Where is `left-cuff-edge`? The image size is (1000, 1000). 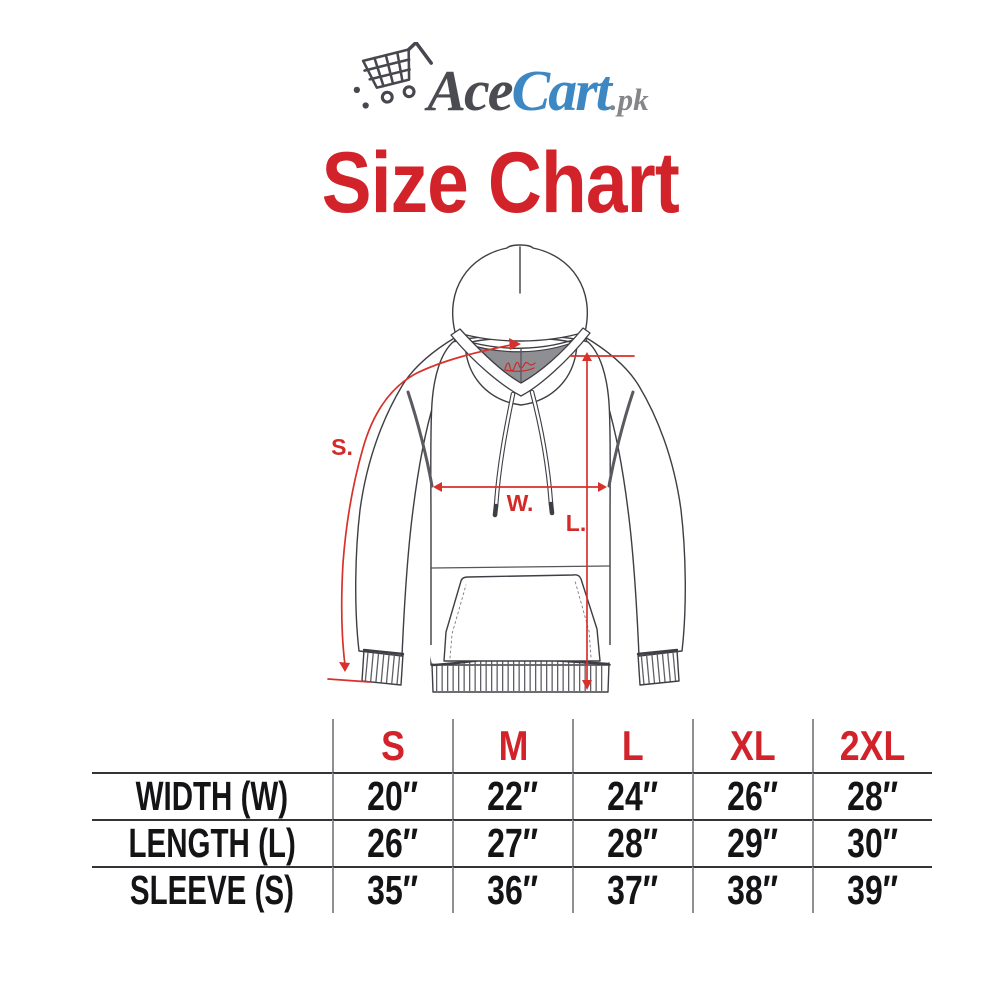 left-cuff-edge is located at coordinates (383, 652).